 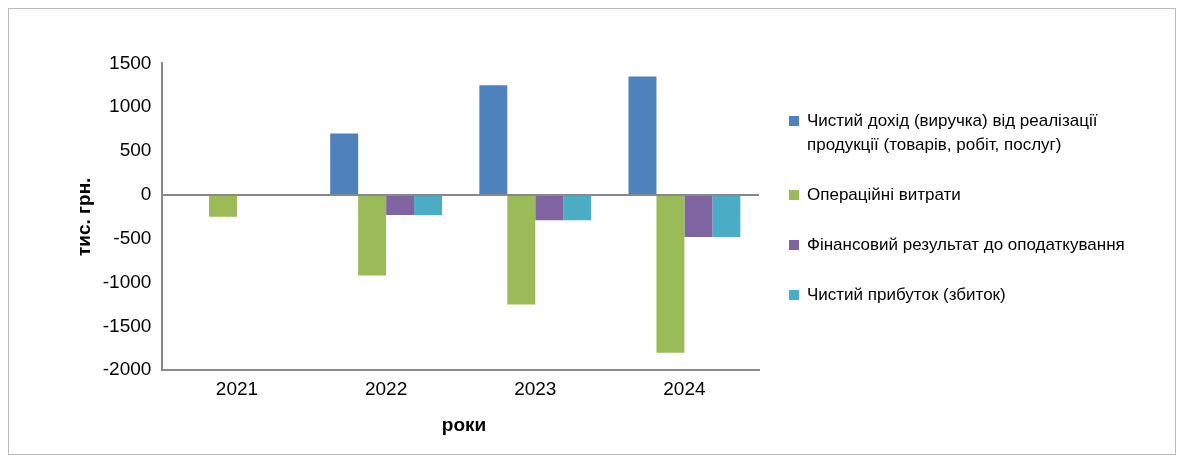 I want to click on x-axis-title: роки, so click(x=464, y=425).